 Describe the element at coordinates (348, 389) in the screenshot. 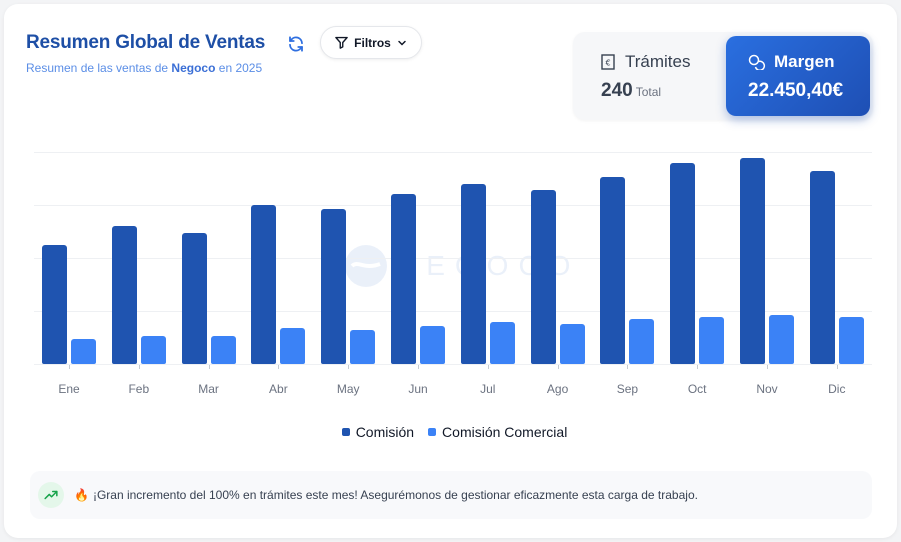

I see `x-axis-label: May` at that location.